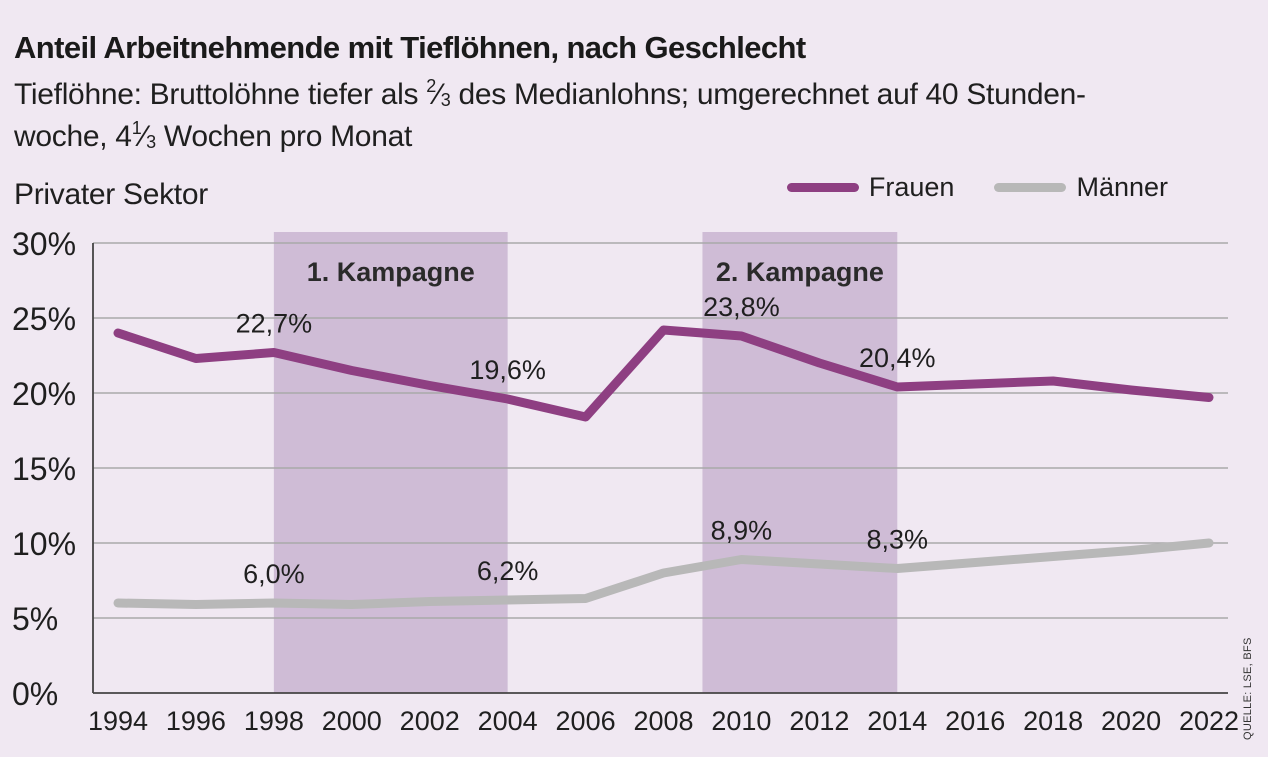  What do you see at coordinates (819, 721) in the screenshot?
I see `x-tick-label: 2012` at bounding box center [819, 721].